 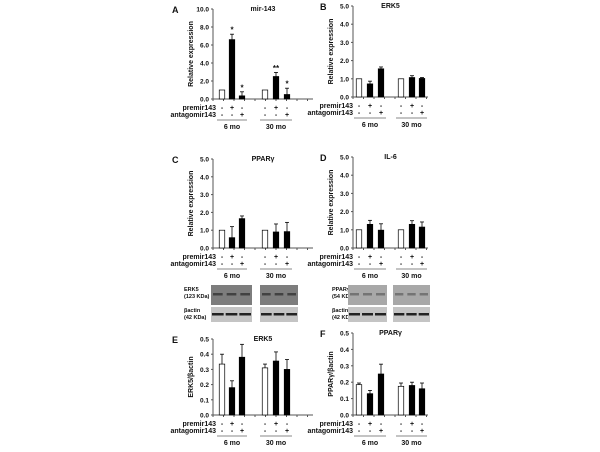 I want to click on y-tick-label: 5.0, so click(x=204, y=160).